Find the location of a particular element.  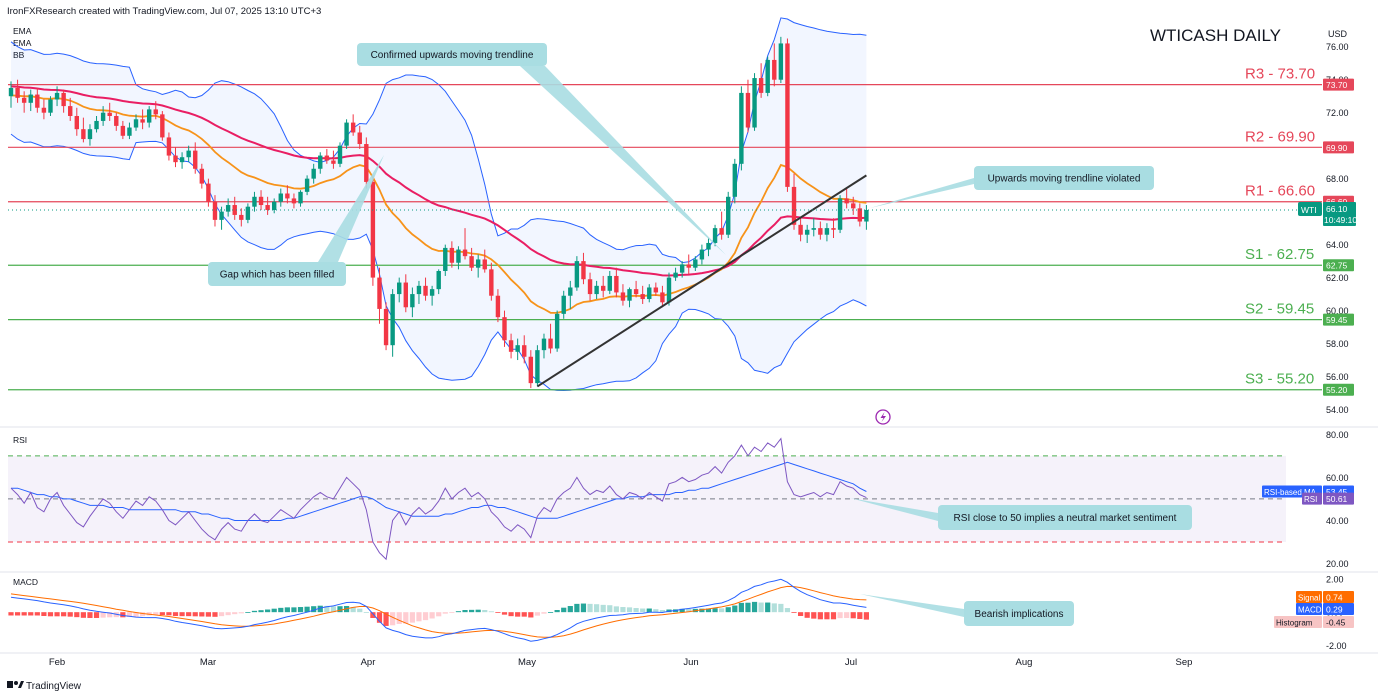

annotation-callout: Upwards moving trendline violated is located at coordinates (1012, 187).